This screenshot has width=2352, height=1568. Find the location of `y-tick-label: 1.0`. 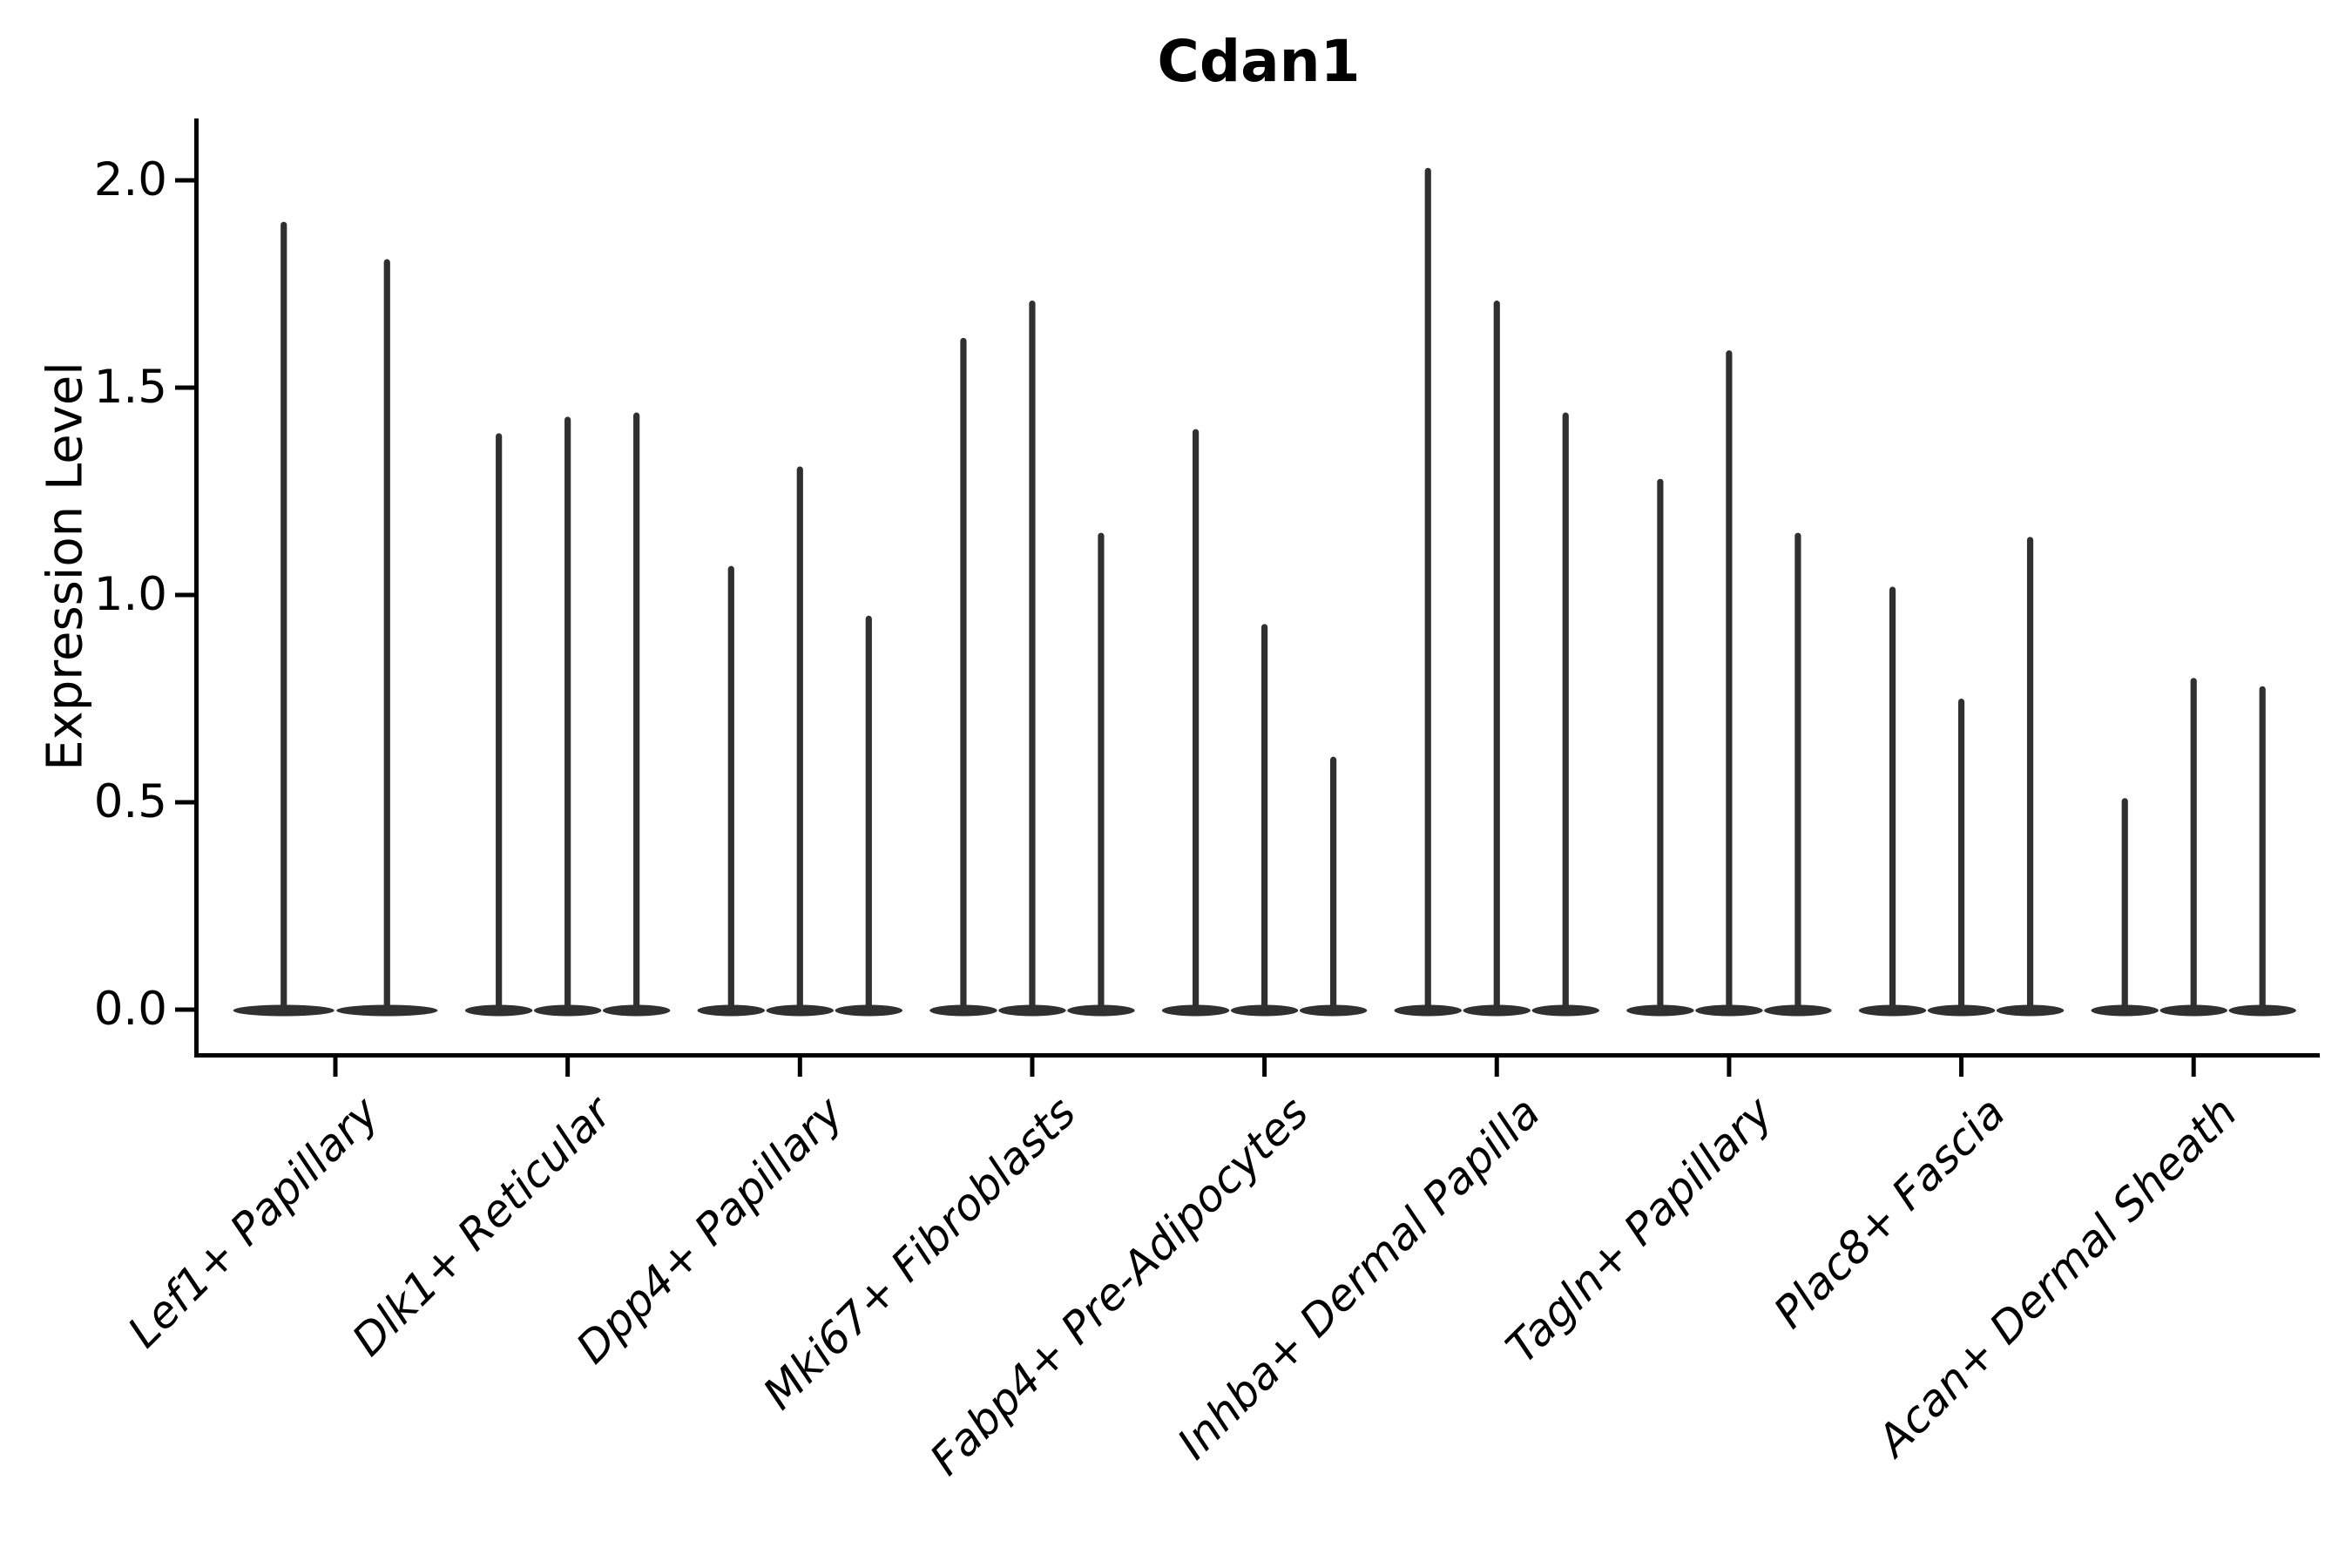

y-tick-label: 1.0 is located at coordinates (130, 594).